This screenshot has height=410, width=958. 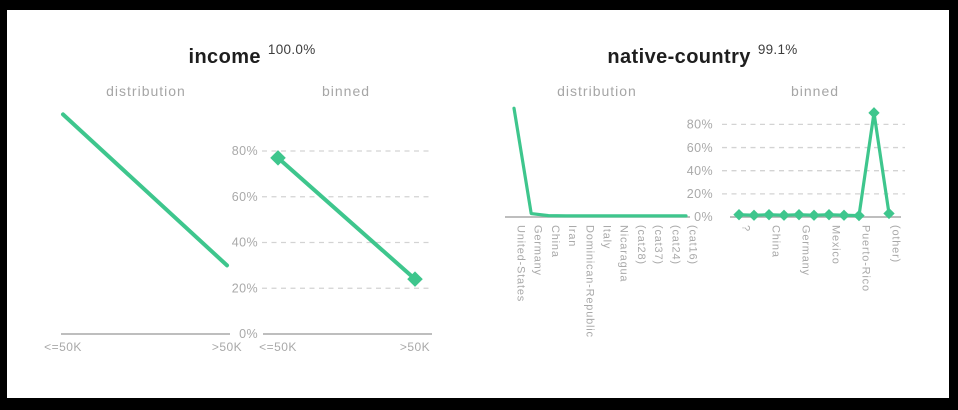 What do you see at coordinates (521, 263) in the screenshot?
I see `x-axis-category-label: United-States` at bounding box center [521, 263].